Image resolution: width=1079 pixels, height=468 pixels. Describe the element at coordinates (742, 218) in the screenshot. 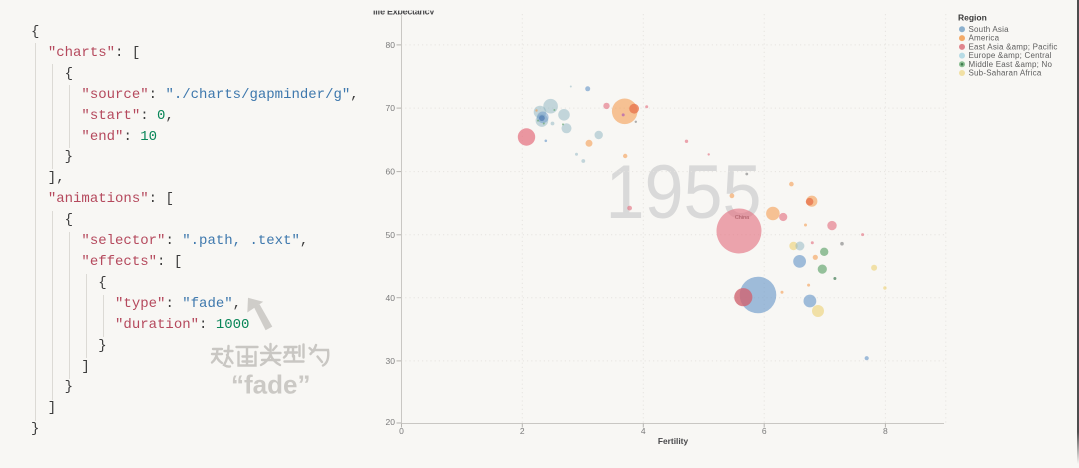

I see `svg-text: China` at that location.